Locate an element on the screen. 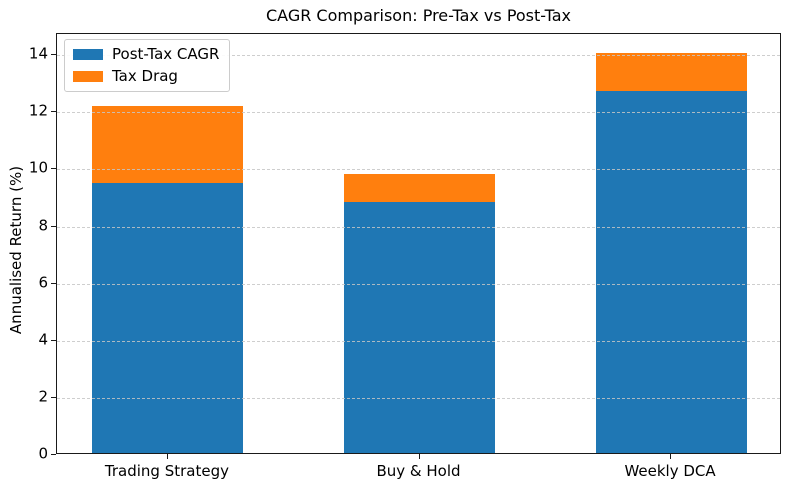 The image size is (790, 490). y-tick-label: 8 is located at coordinates (43, 225).